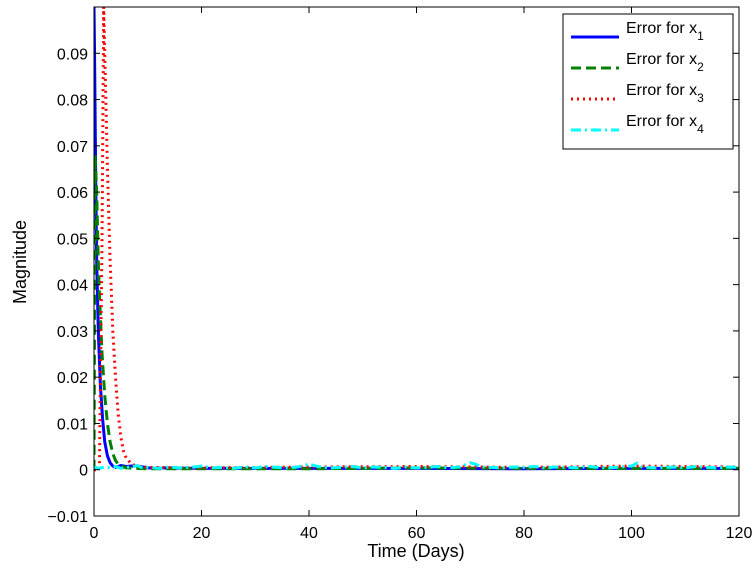  What do you see at coordinates (631, 533) in the screenshot?
I see `x-tick-label: 100` at bounding box center [631, 533].